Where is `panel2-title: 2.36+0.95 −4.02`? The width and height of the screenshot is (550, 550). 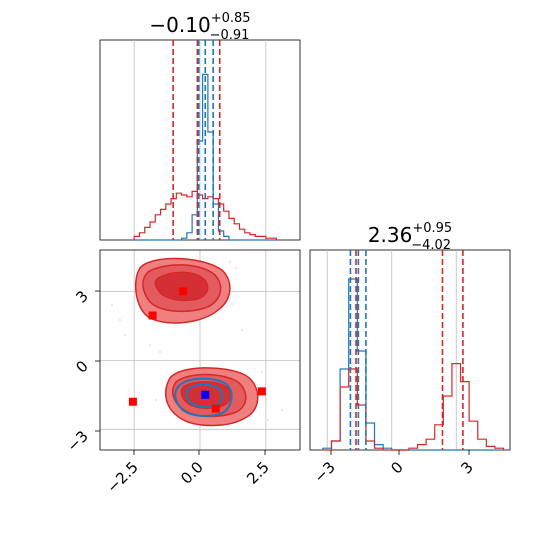 panel2-title: 2.36+0.95 −4.02 is located at coordinates (410, 237).